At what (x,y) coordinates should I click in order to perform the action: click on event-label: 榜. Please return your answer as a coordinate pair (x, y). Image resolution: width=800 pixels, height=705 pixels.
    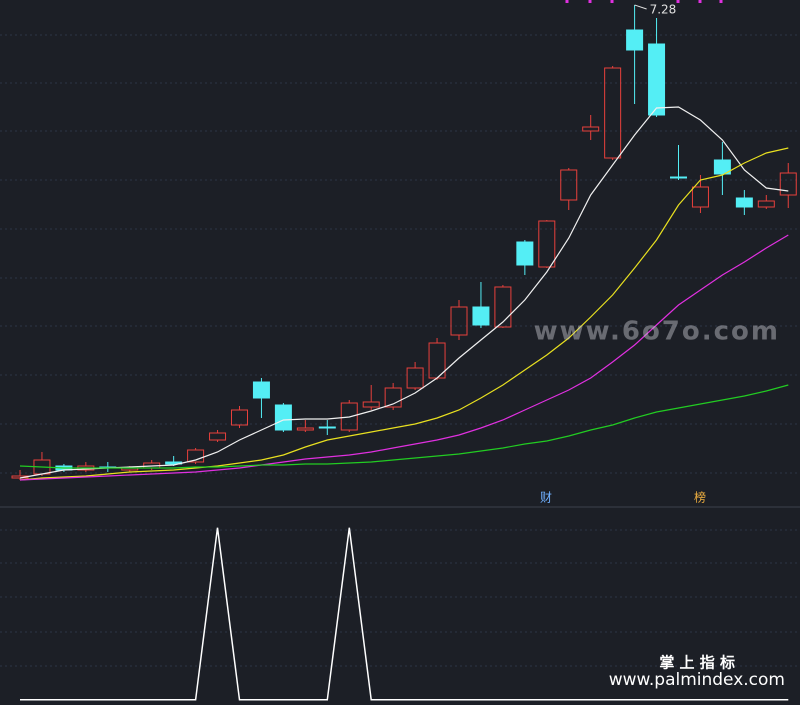
    Looking at the image, I should click on (700, 497).